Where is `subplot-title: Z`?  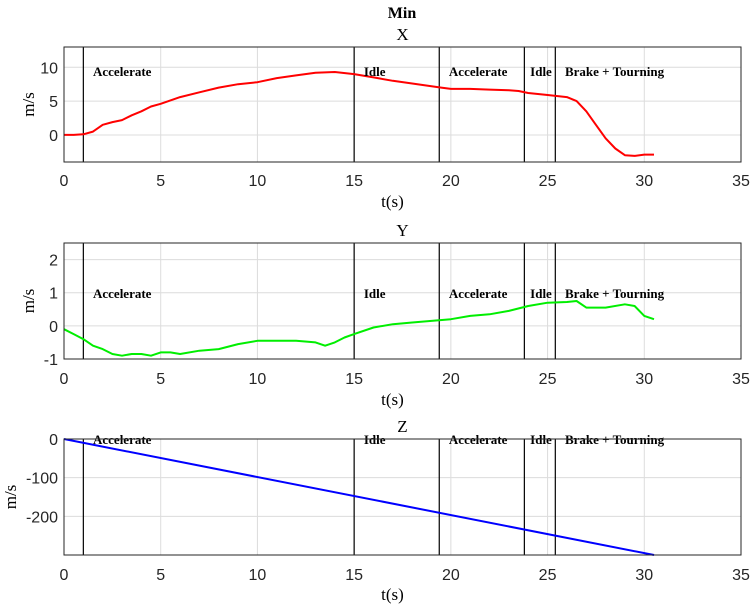 subplot-title: Z is located at coordinates (402, 426).